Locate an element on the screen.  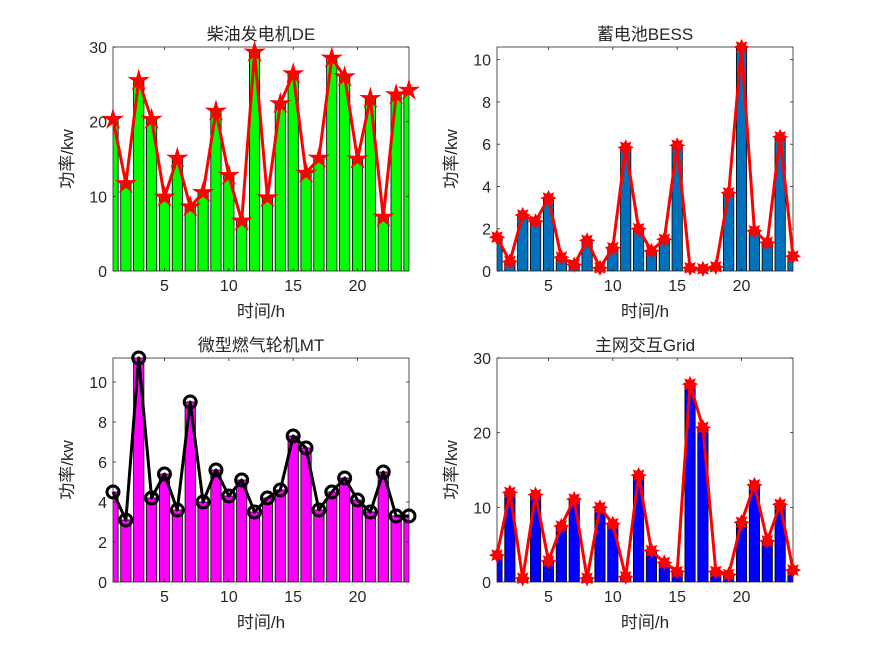
chart-title: 蓄电池BESS is located at coordinates (645, 34).